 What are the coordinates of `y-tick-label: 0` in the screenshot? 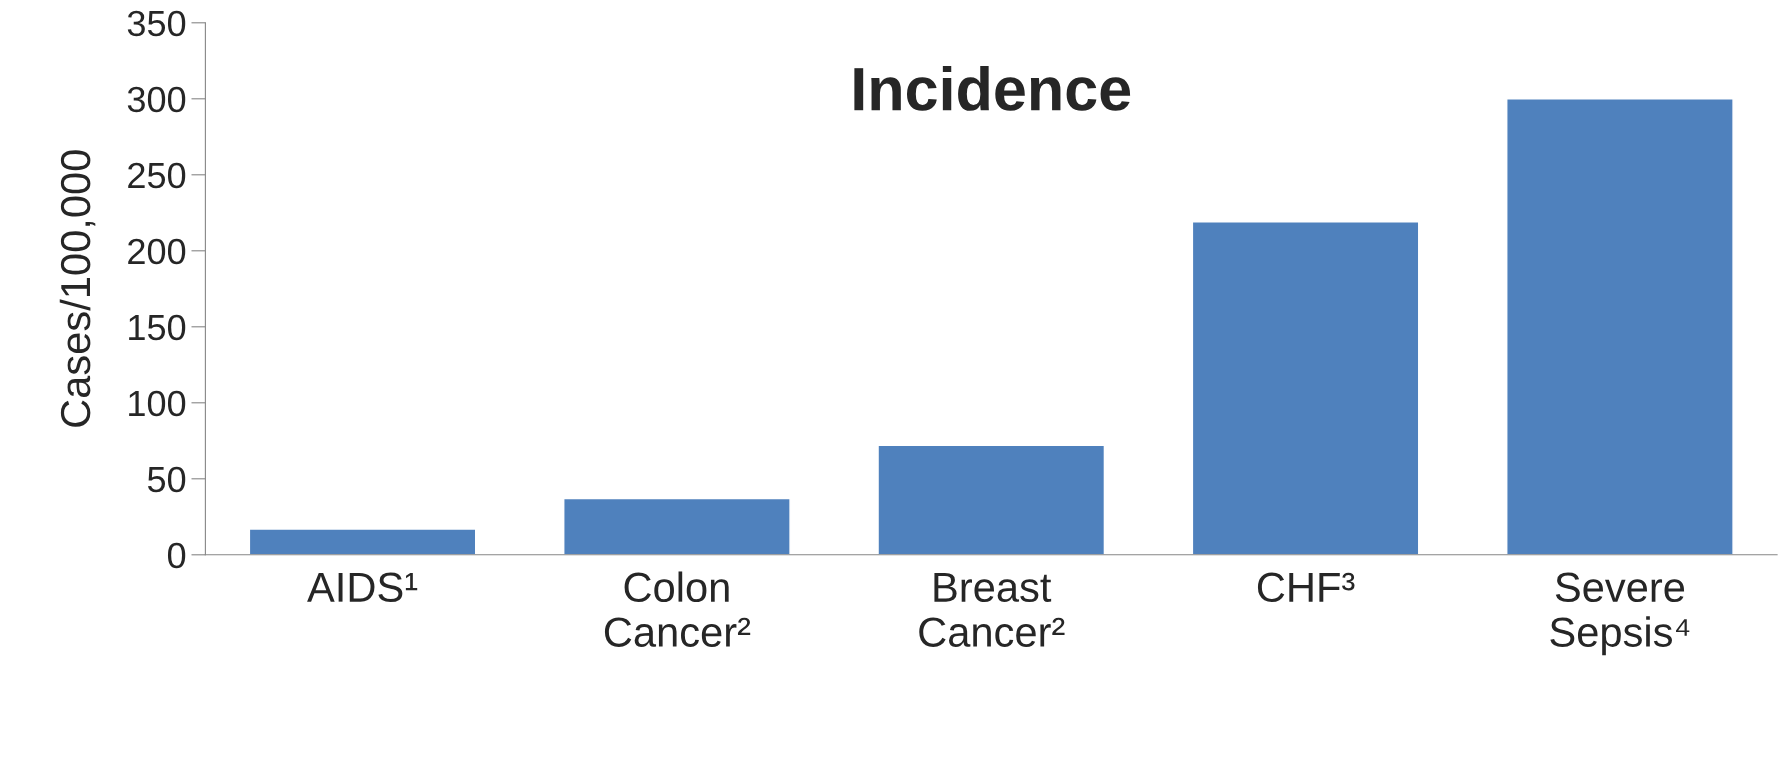 It's located at (176, 555).